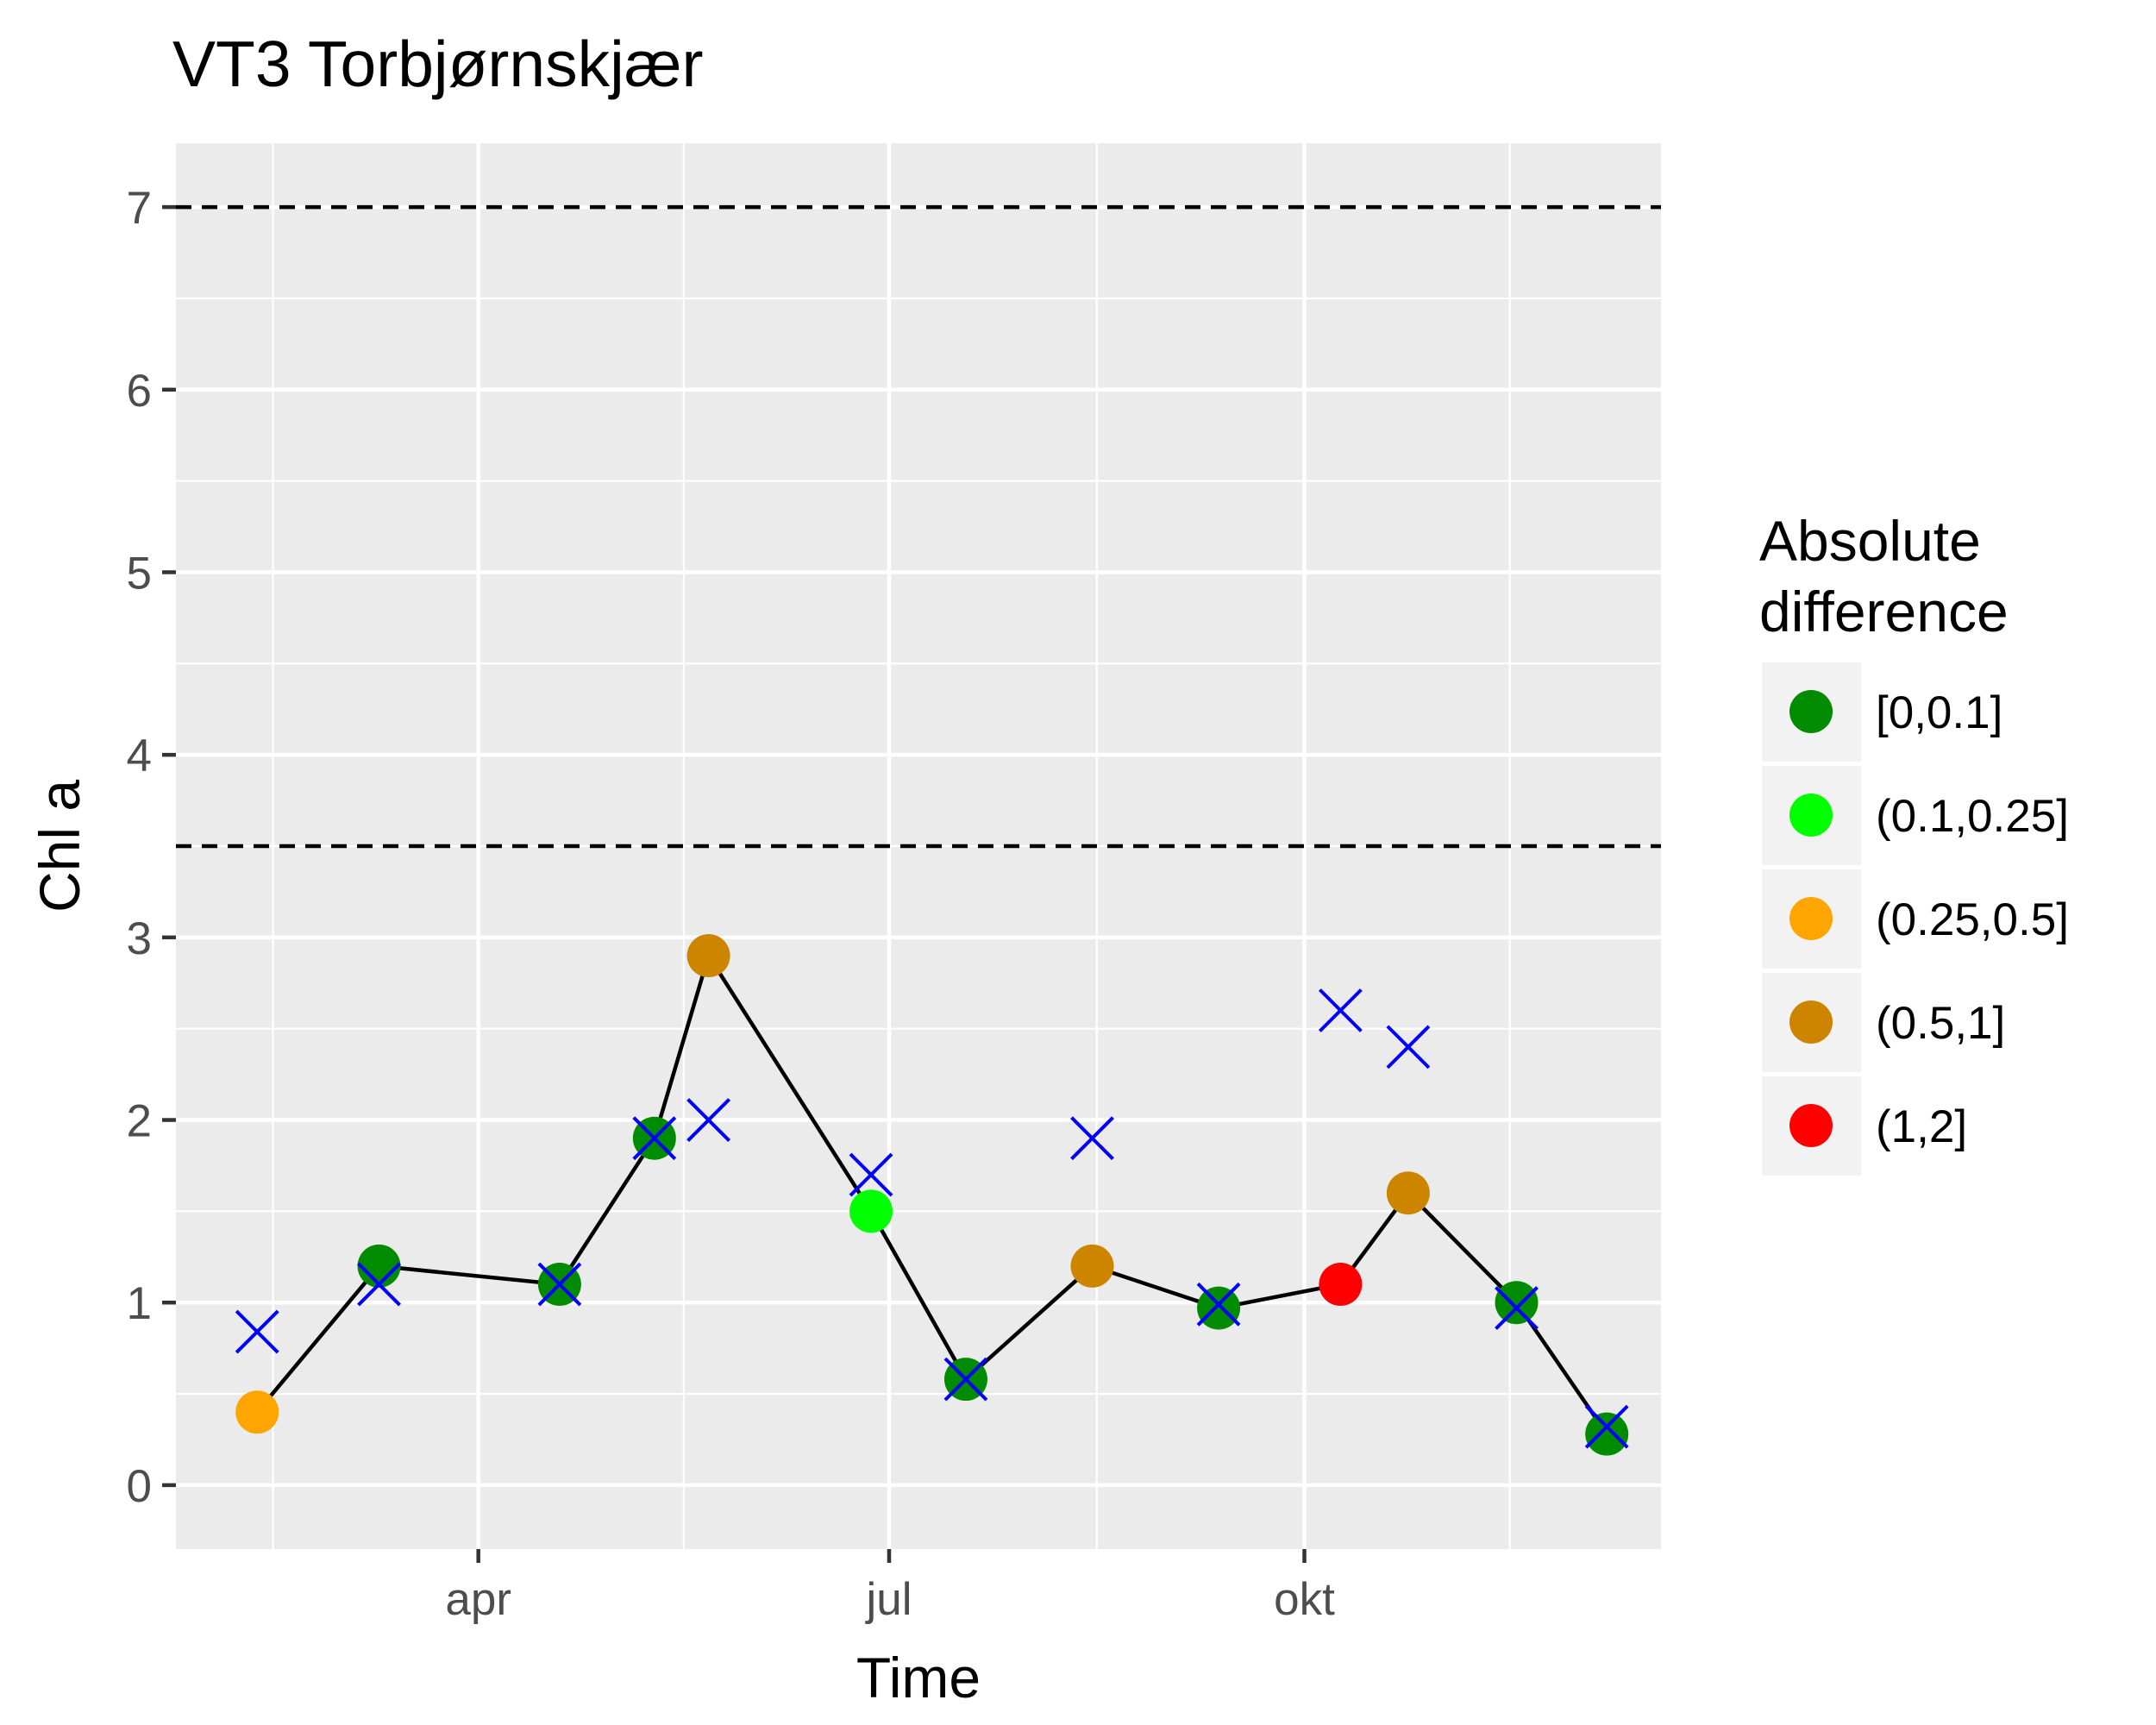 This screenshot has width=2156, height=1725. What do you see at coordinates (437, 64) in the screenshot?
I see `chart-title: VT3 Torbjørnskjær` at bounding box center [437, 64].